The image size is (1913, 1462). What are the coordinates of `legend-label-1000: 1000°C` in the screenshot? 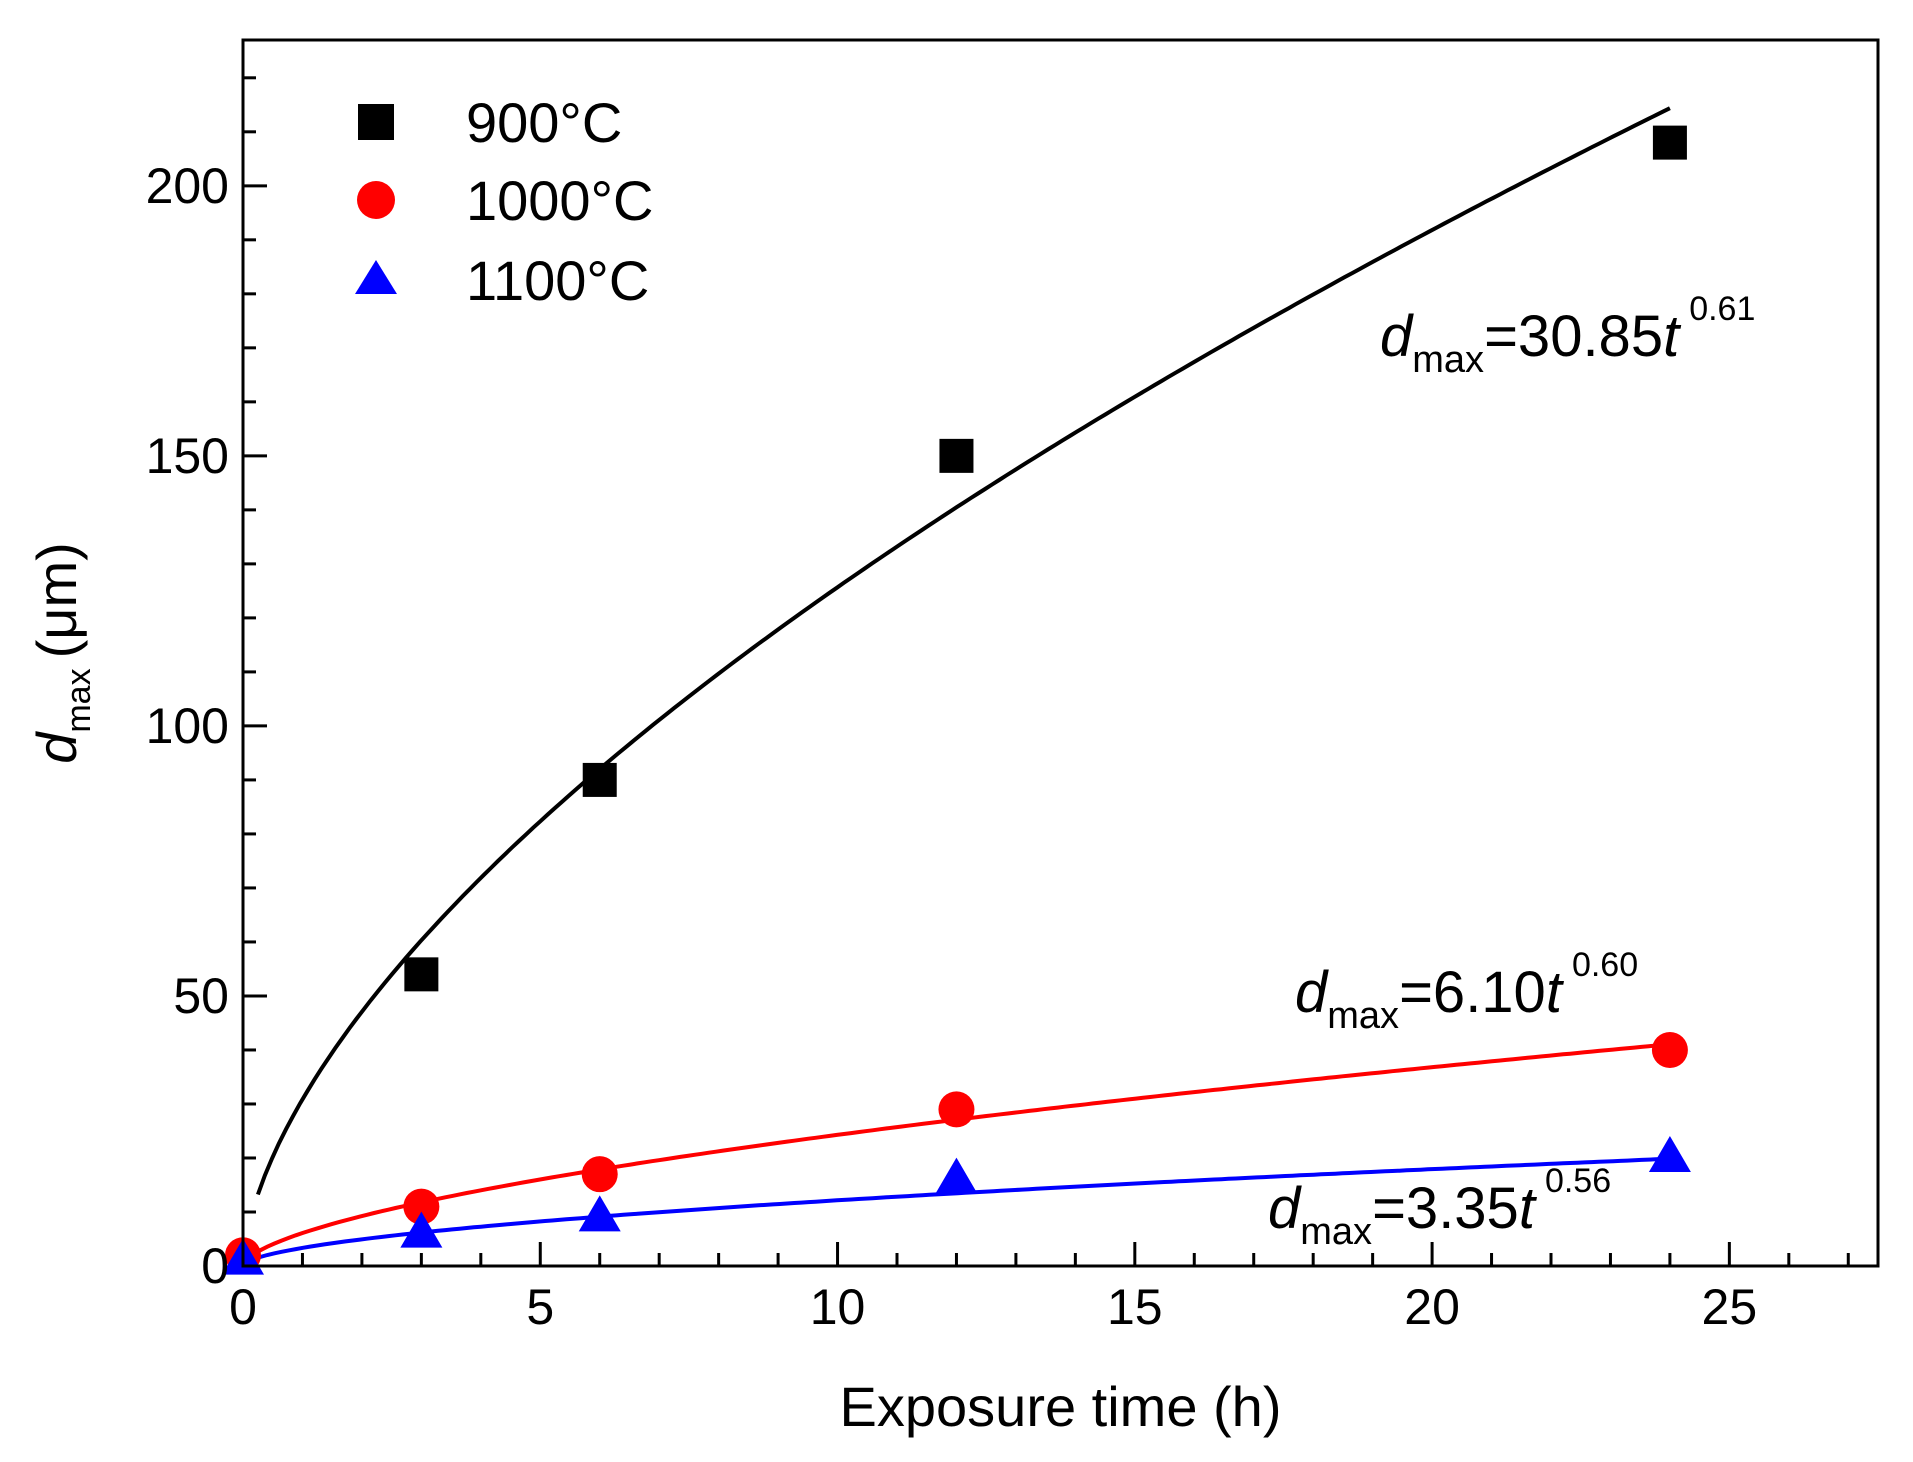 It's located at (559, 200).